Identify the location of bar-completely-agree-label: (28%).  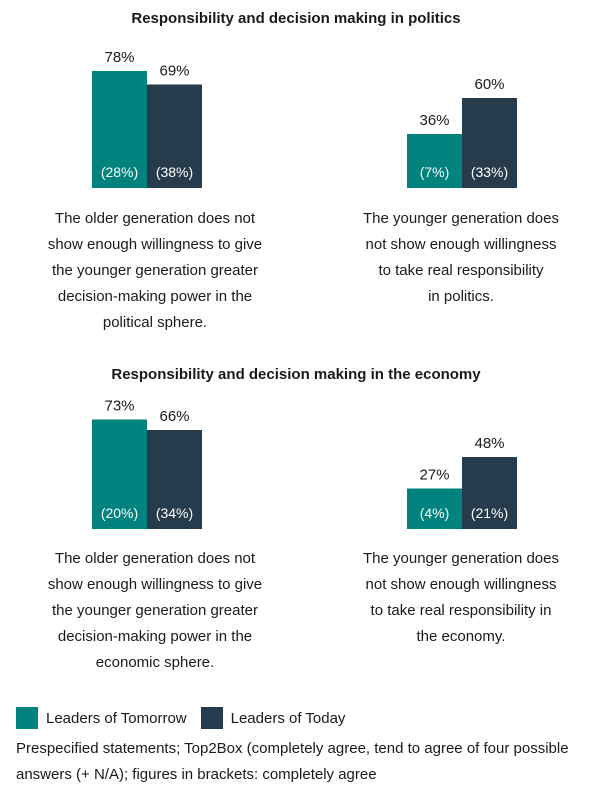
(119, 172).